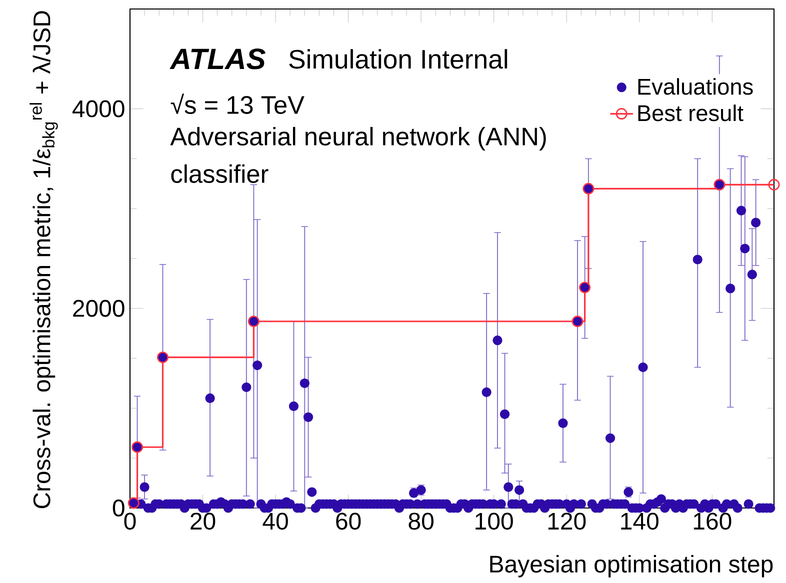 The width and height of the screenshot is (786, 583). Describe the element at coordinates (774, 184) in the screenshot. I see `point` at that location.